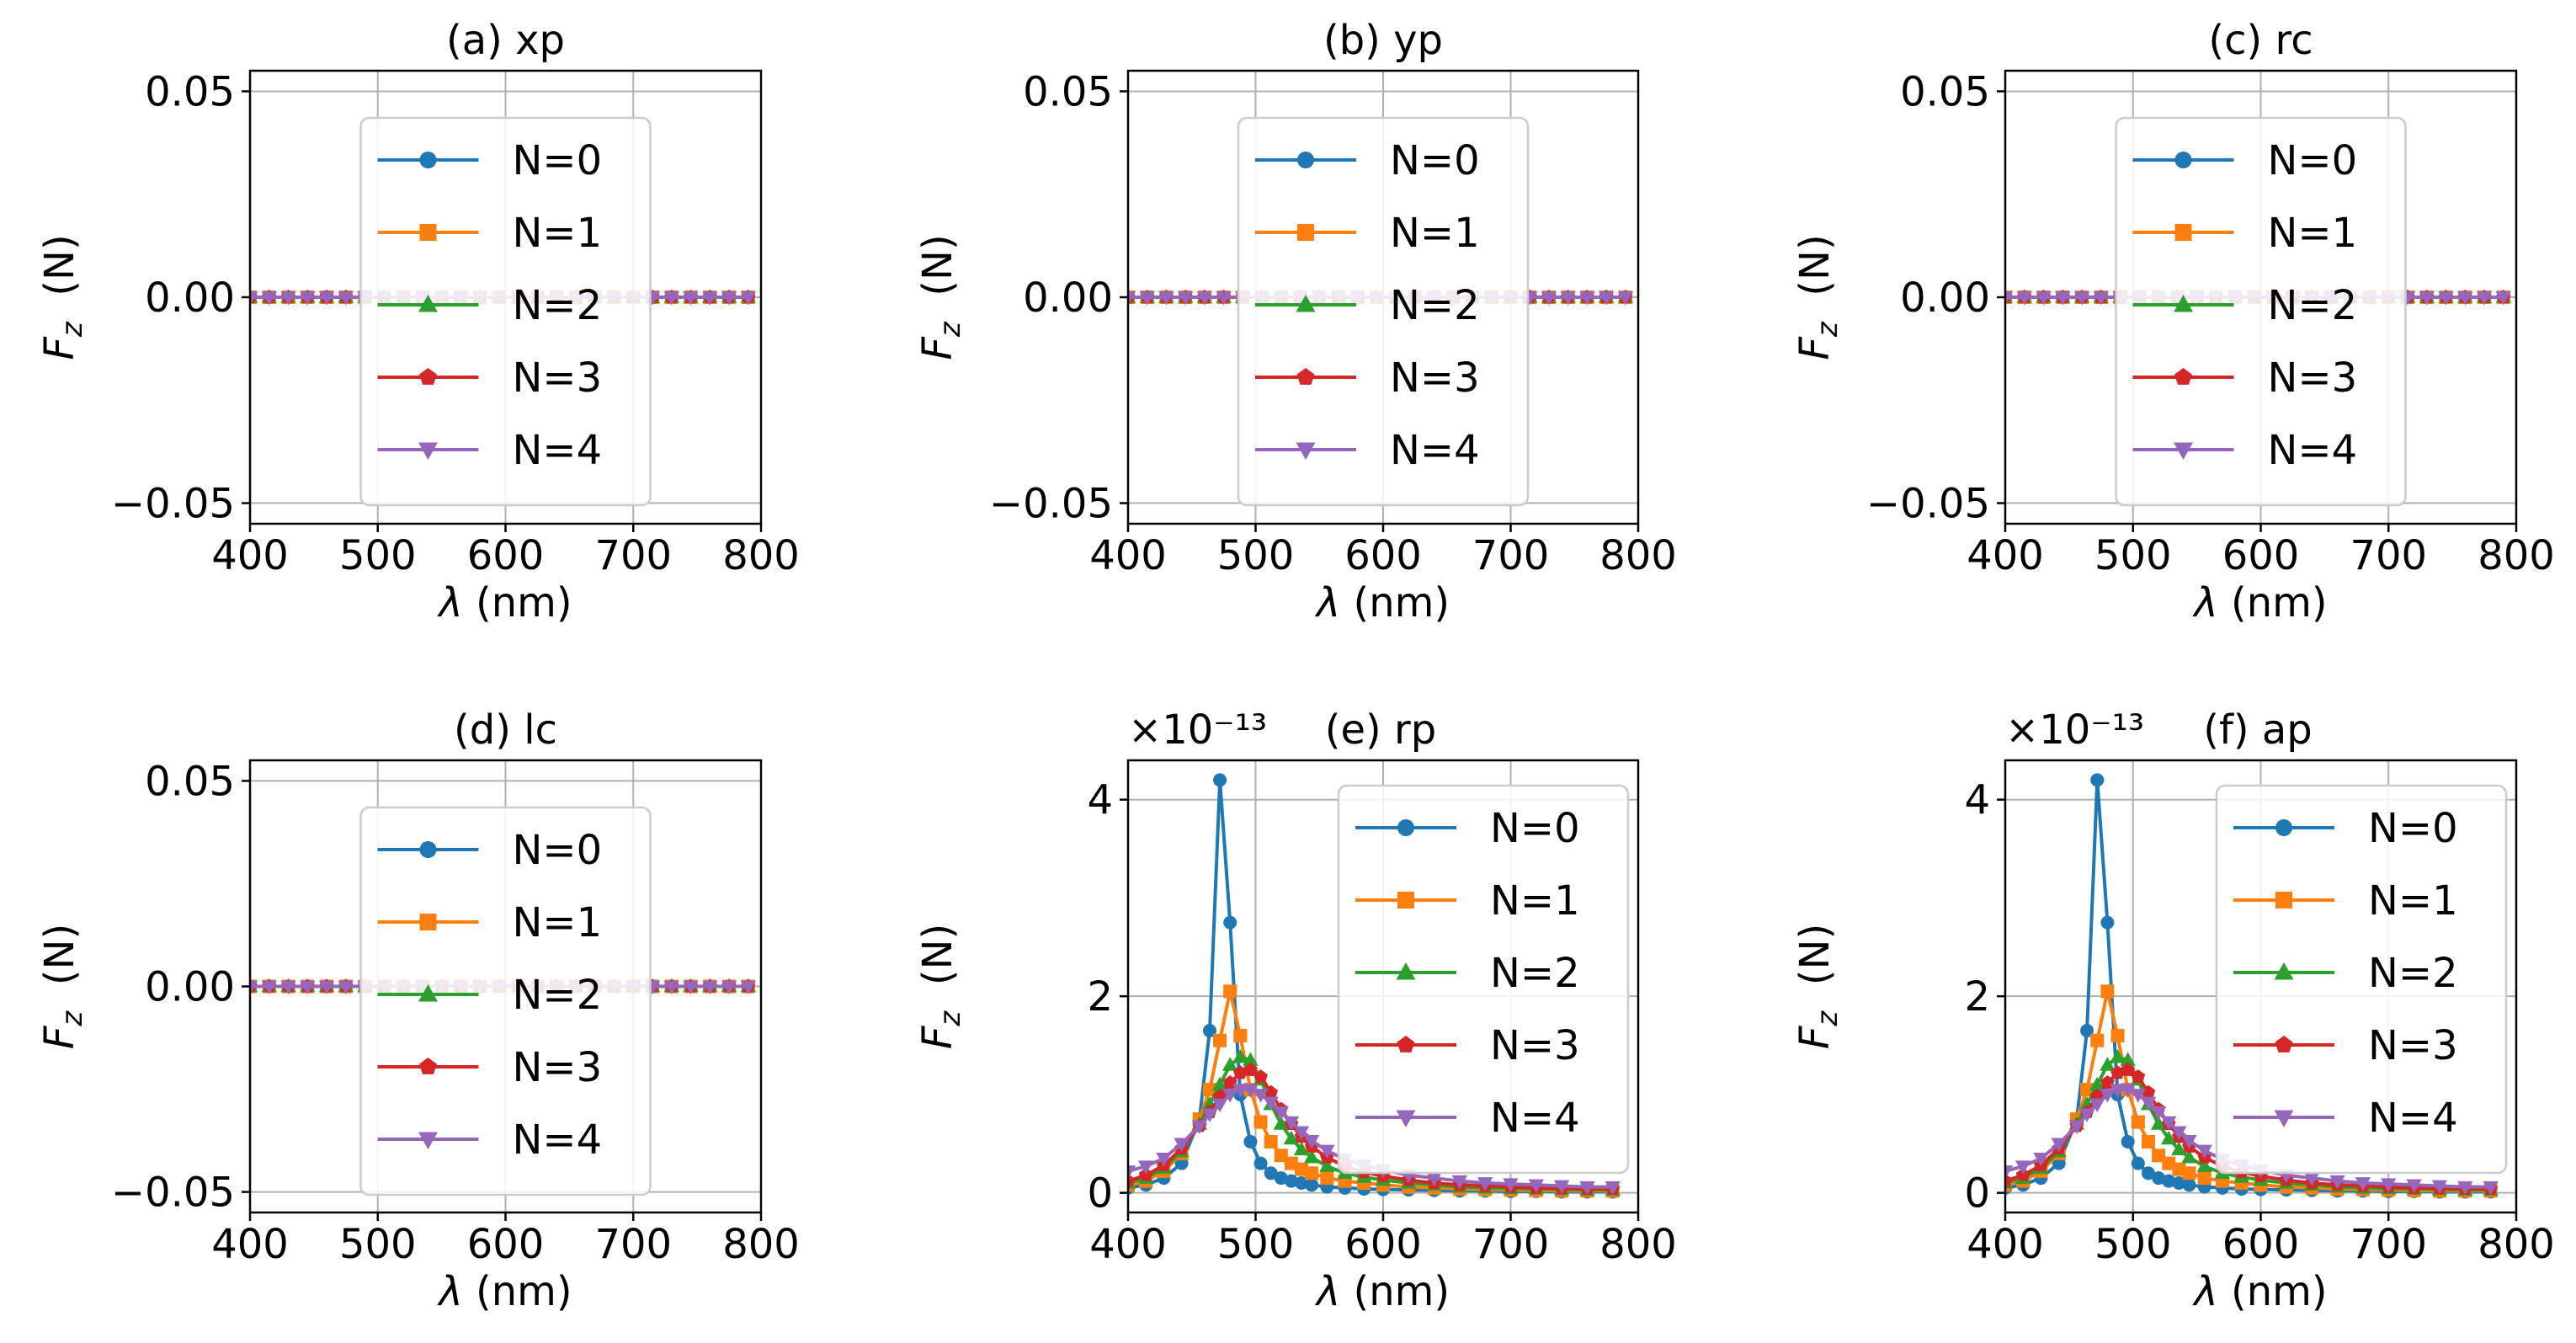 The width and height of the screenshot is (2576, 1343). I want to click on x-tick-label: 600, so click(1383, 555).